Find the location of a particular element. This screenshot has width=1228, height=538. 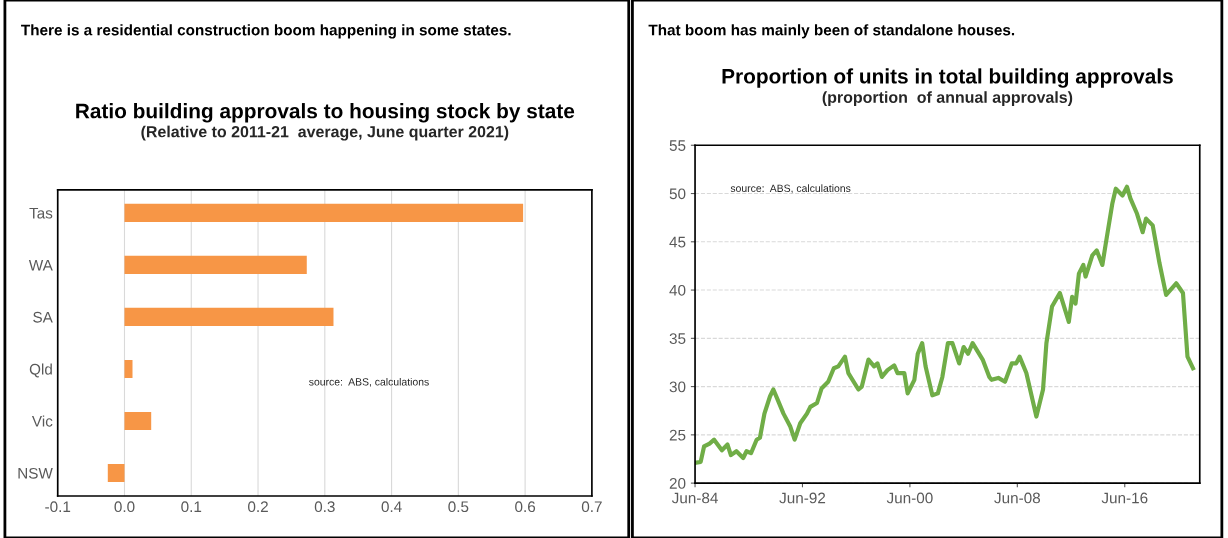

x-tick-label: Jun-08 is located at coordinates (1017, 498).